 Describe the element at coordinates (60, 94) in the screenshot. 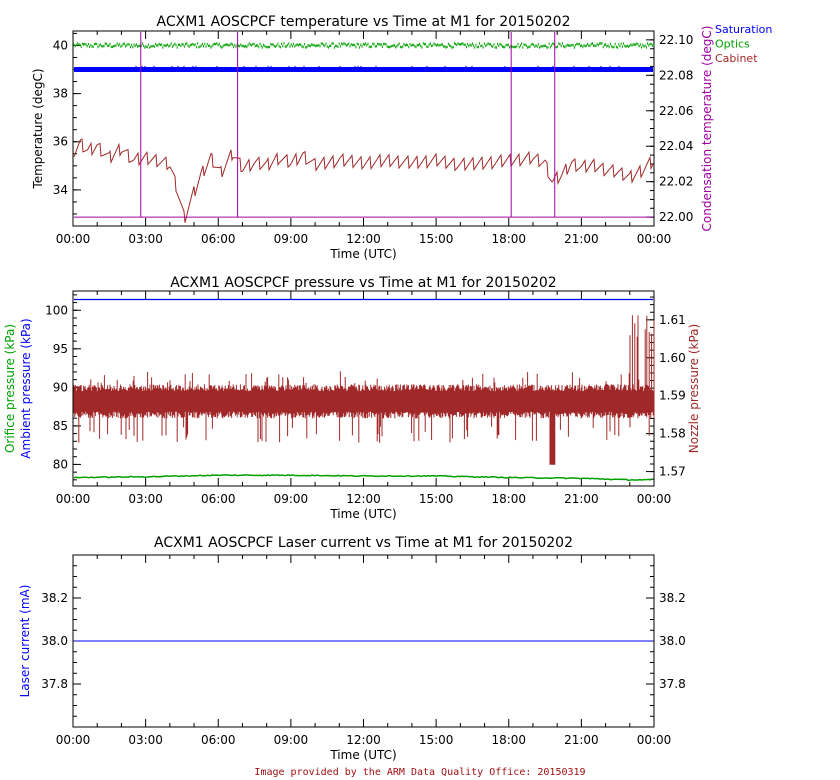

I see `y-left-tick-label: 38` at that location.